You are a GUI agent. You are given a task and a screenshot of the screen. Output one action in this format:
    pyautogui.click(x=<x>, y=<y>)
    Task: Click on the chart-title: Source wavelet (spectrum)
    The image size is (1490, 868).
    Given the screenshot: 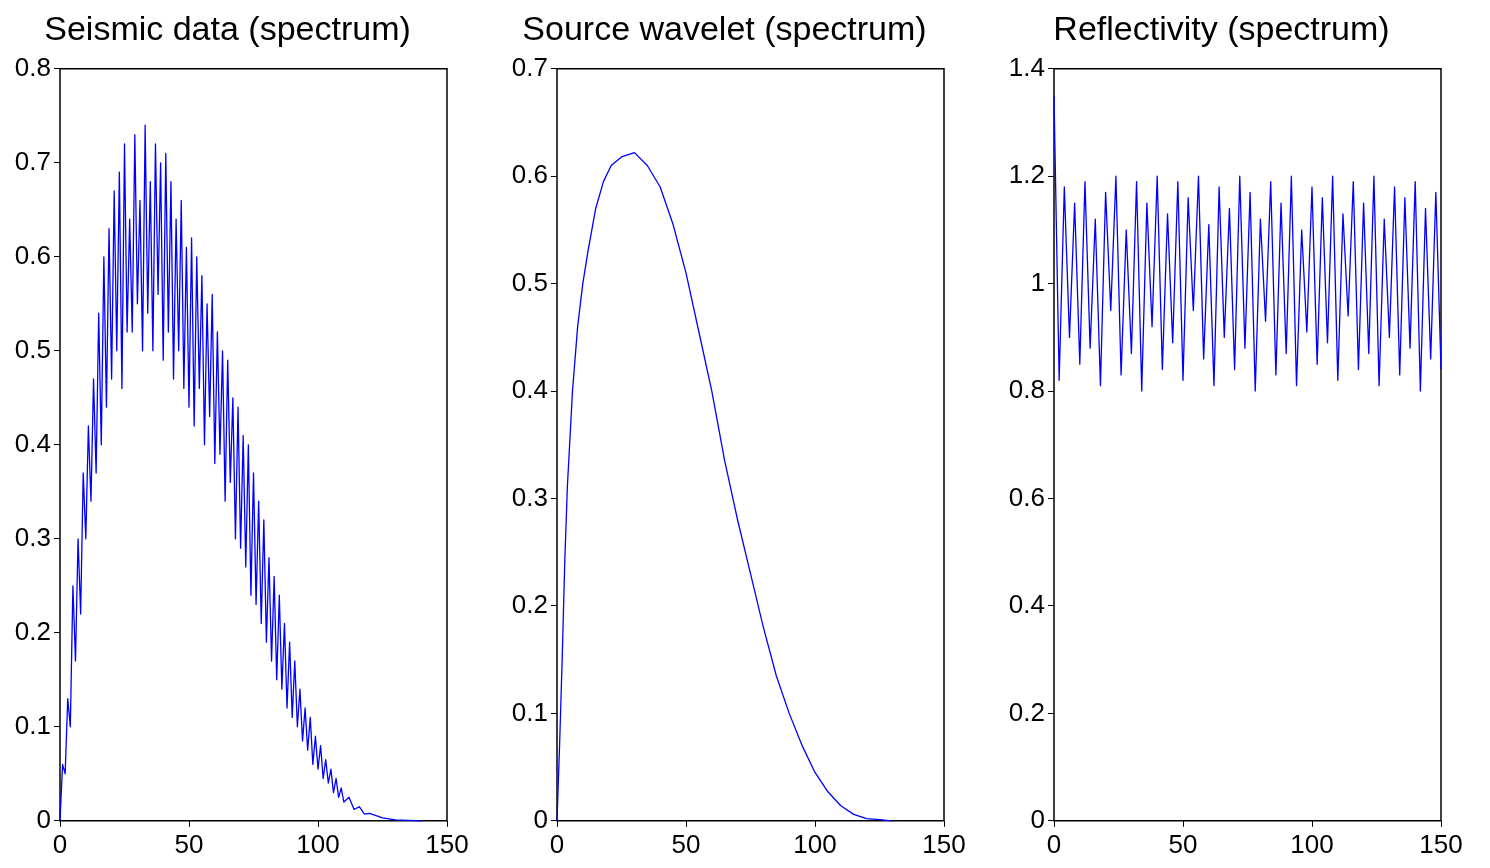 What is the action you would take?
    pyautogui.click(x=724, y=27)
    